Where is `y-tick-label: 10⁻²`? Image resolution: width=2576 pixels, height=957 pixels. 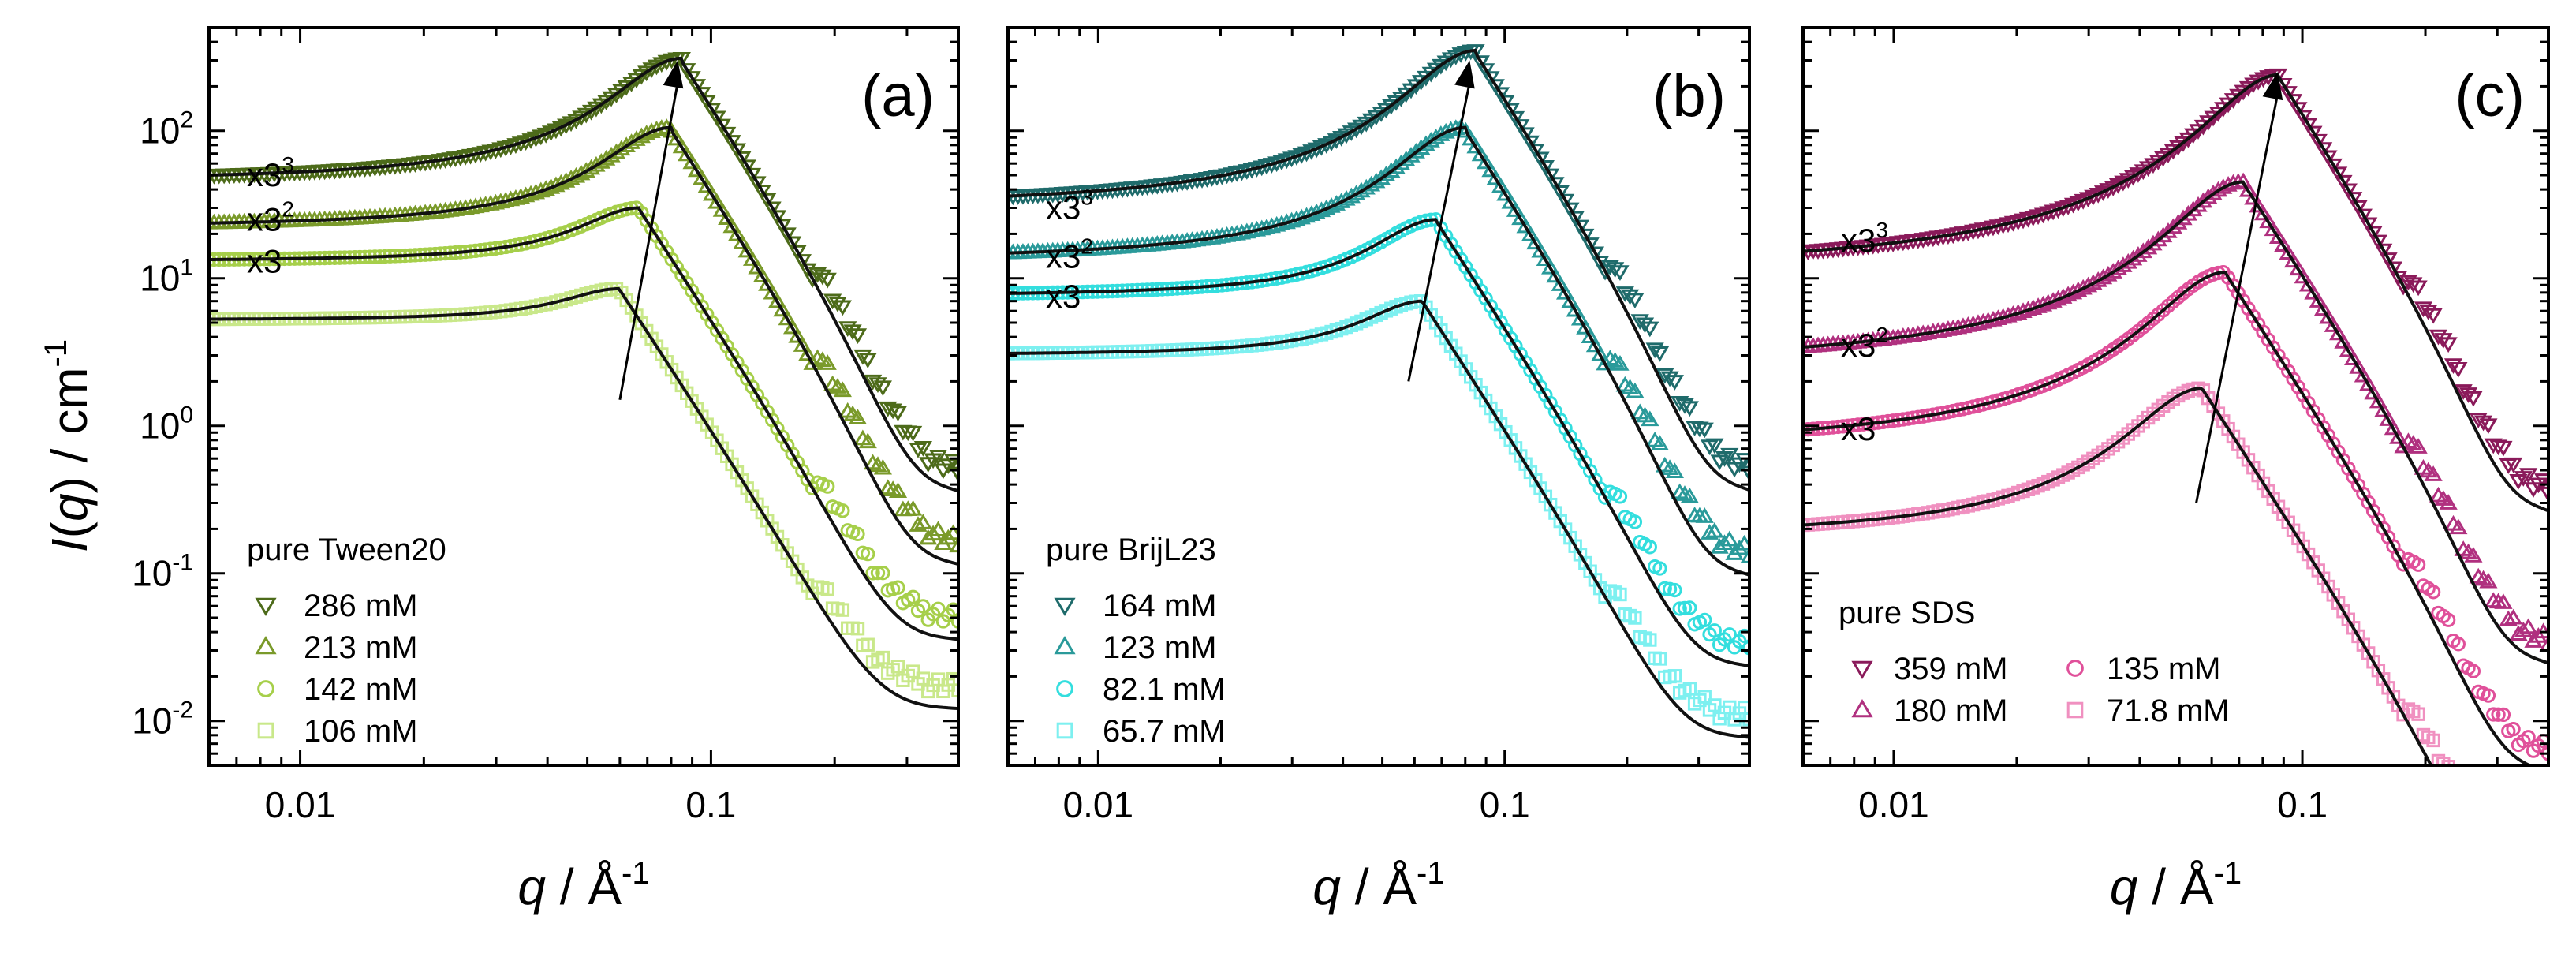 y-tick-label: 10⁻² is located at coordinates (162, 719).